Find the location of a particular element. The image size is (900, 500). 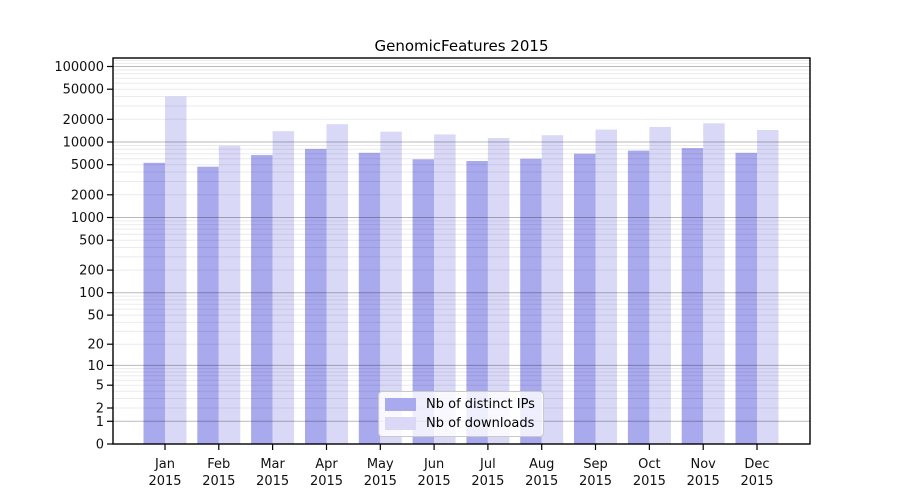

y-tick-label: 100000 is located at coordinates (79, 67).